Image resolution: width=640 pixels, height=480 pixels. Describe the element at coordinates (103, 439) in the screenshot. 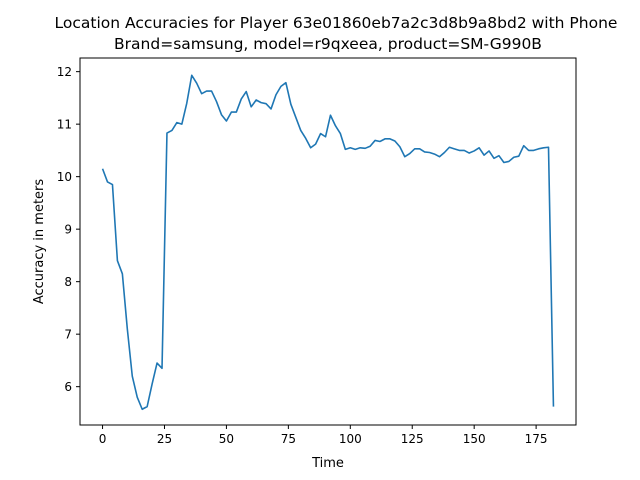

I see `x-tick-label: 0` at that location.